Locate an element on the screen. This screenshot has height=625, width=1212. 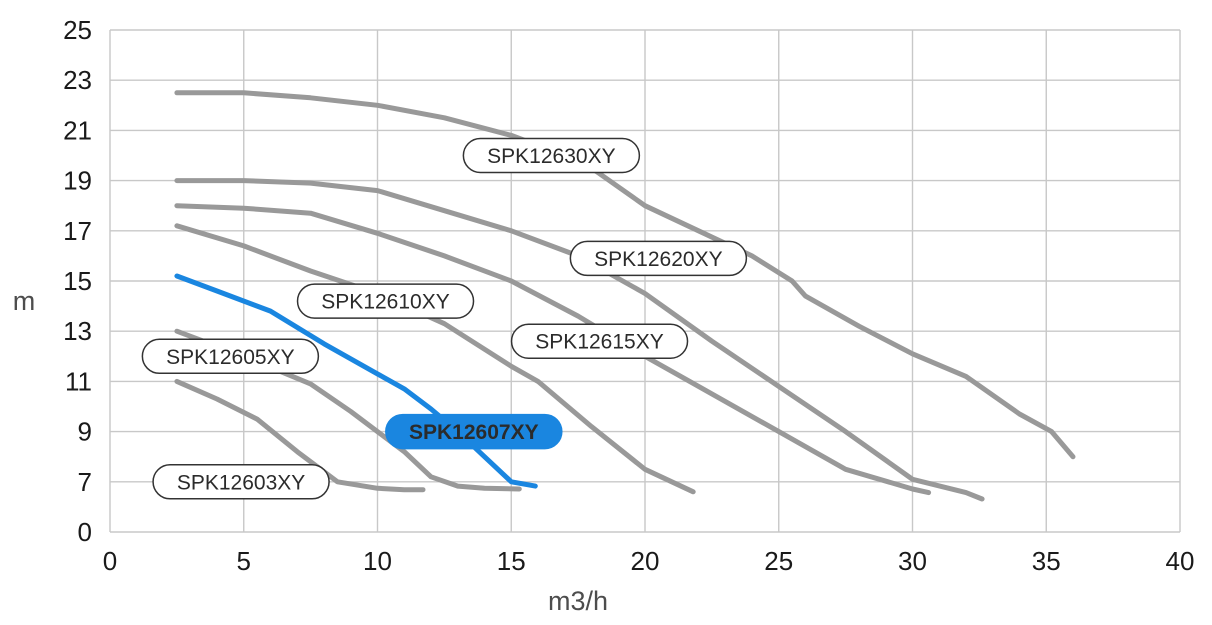
curve-label-text: SPK12620XY is located at coordinates (658, 259).